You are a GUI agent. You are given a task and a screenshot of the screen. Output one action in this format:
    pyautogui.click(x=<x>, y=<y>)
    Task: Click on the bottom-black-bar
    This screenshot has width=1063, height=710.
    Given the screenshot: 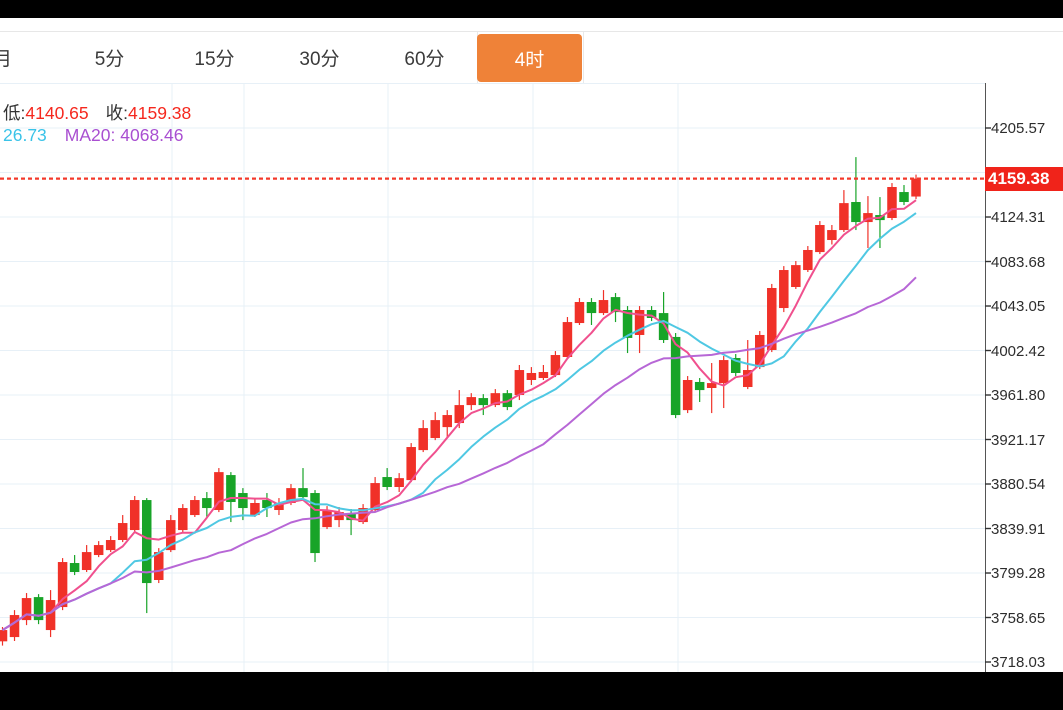 What is the action you would take?
    pyautogui.click(x=531, y=691)
    